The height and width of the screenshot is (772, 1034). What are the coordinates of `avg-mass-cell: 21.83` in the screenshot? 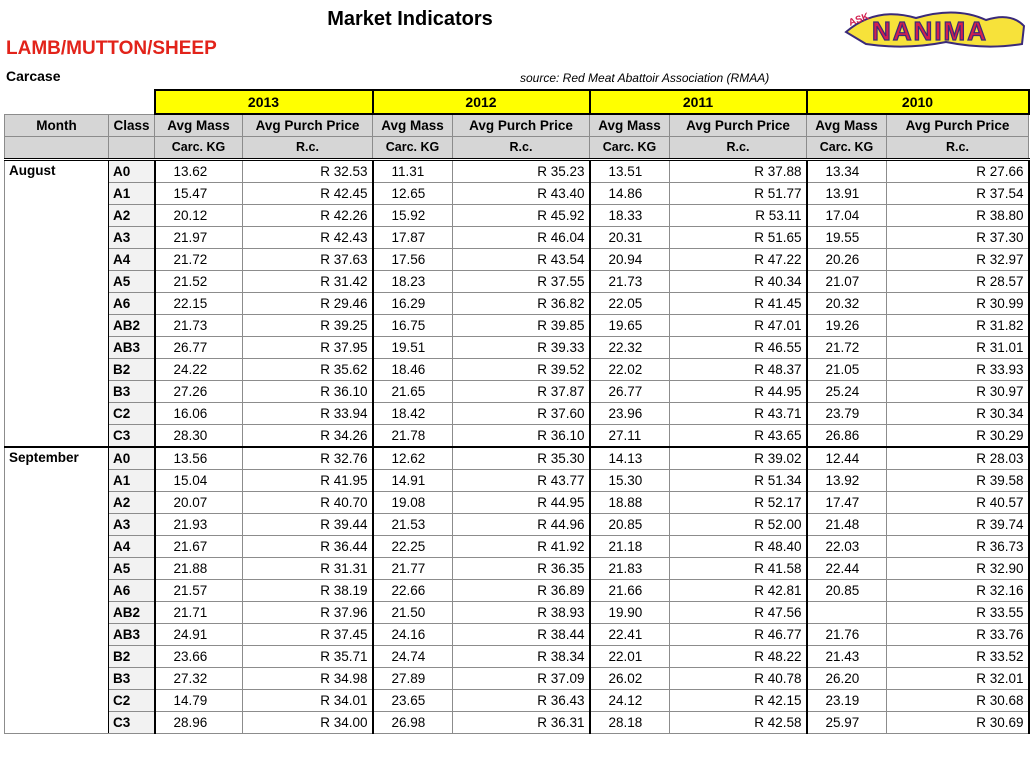 It's located at (629, 568).